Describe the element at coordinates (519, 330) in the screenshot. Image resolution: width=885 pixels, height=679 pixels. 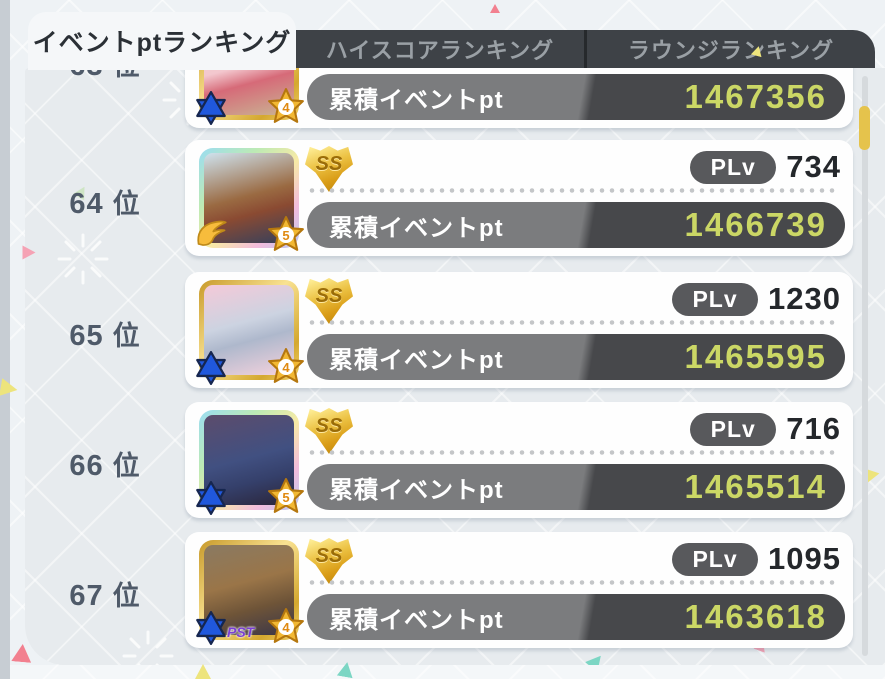
I see `ranking-row-65: 4 SS PLv 1230 累積イベントpt 1465595` at that location.